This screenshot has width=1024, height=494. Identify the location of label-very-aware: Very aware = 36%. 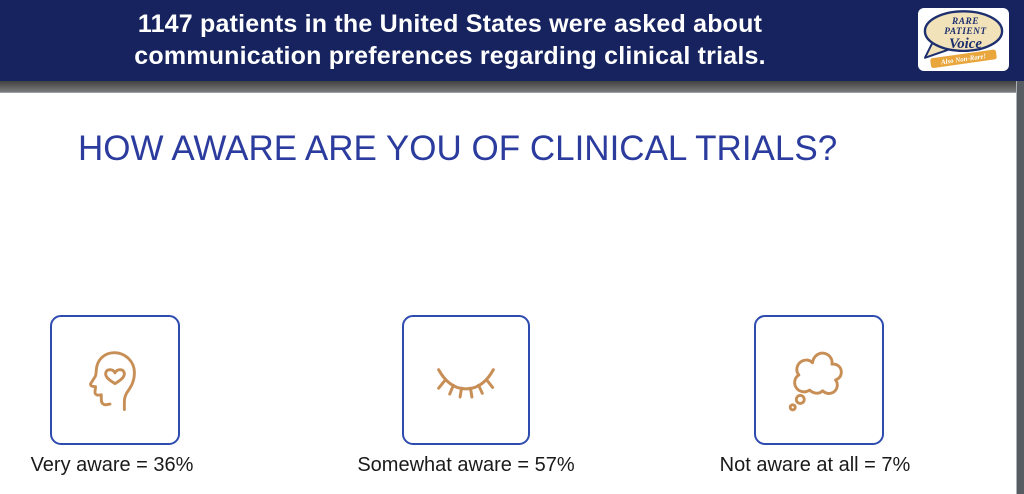
(112, 465).